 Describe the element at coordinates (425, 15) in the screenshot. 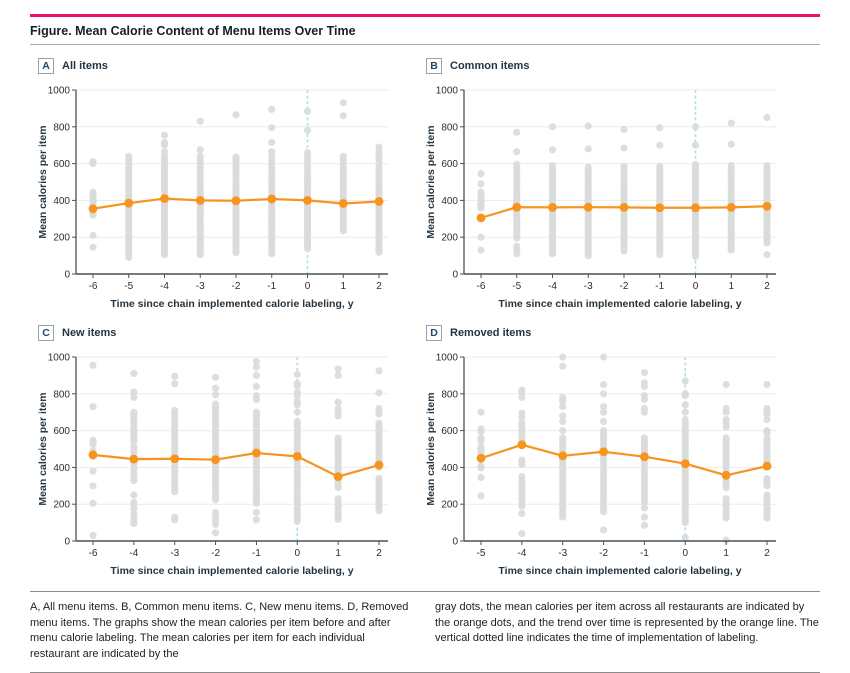

I see `accent-rule` at that location.